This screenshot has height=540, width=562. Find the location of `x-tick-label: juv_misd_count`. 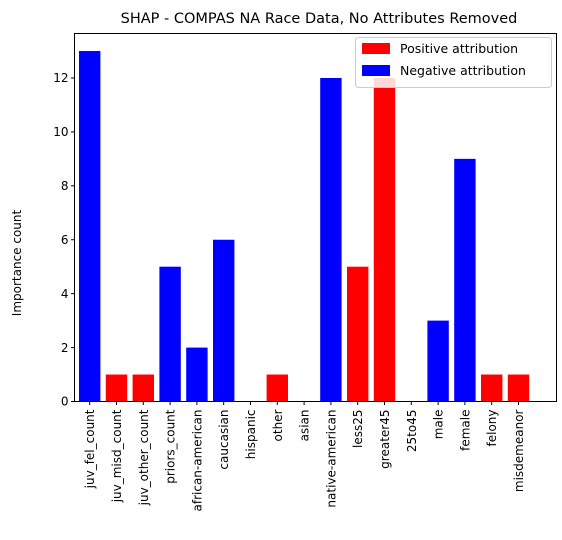

x-tick-label: juv_misd_count is located at coordinates (117, 456).